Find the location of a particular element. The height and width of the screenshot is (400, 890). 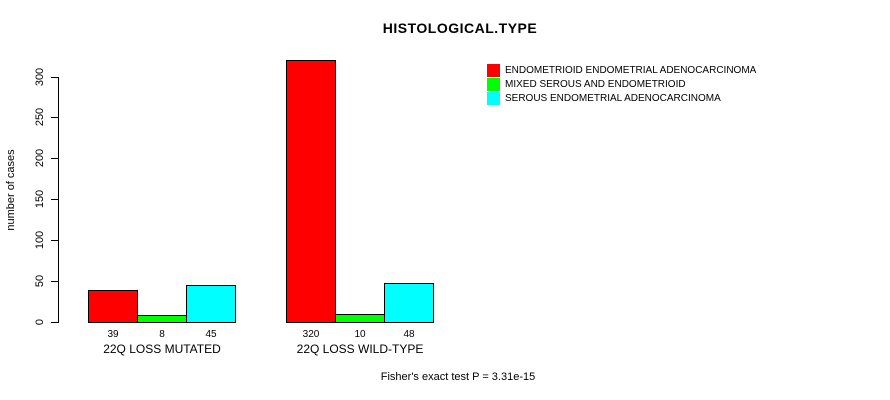

legend-row: ENDOMETRIOID ENDOMETRIAL ADENOCARCINOMA is located at coordinates (621, 70).